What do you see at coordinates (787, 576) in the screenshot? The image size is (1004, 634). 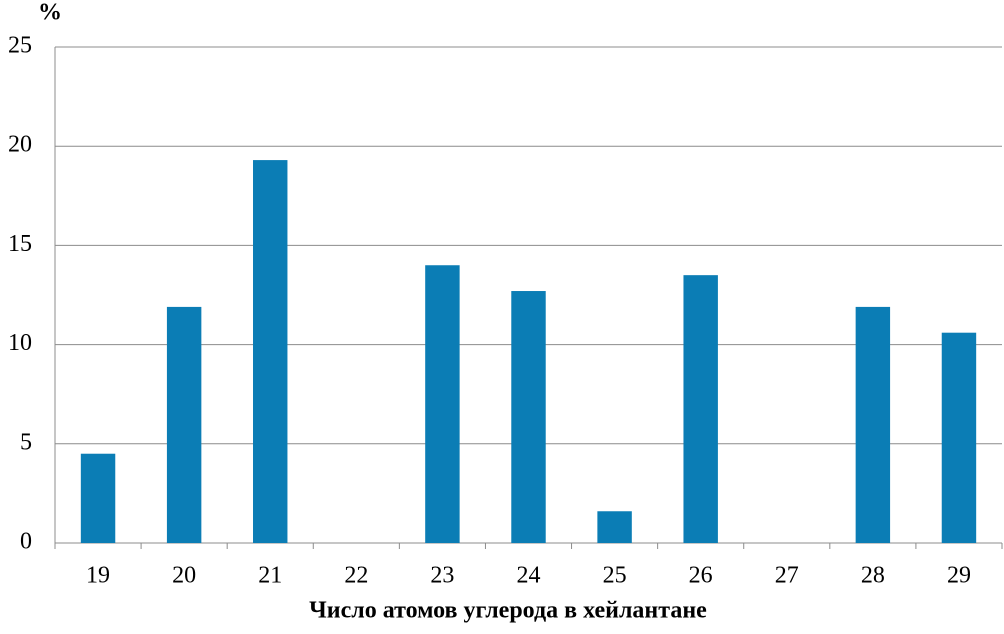 I see `x-tick-label: 27` at bounding box center [787, 576].